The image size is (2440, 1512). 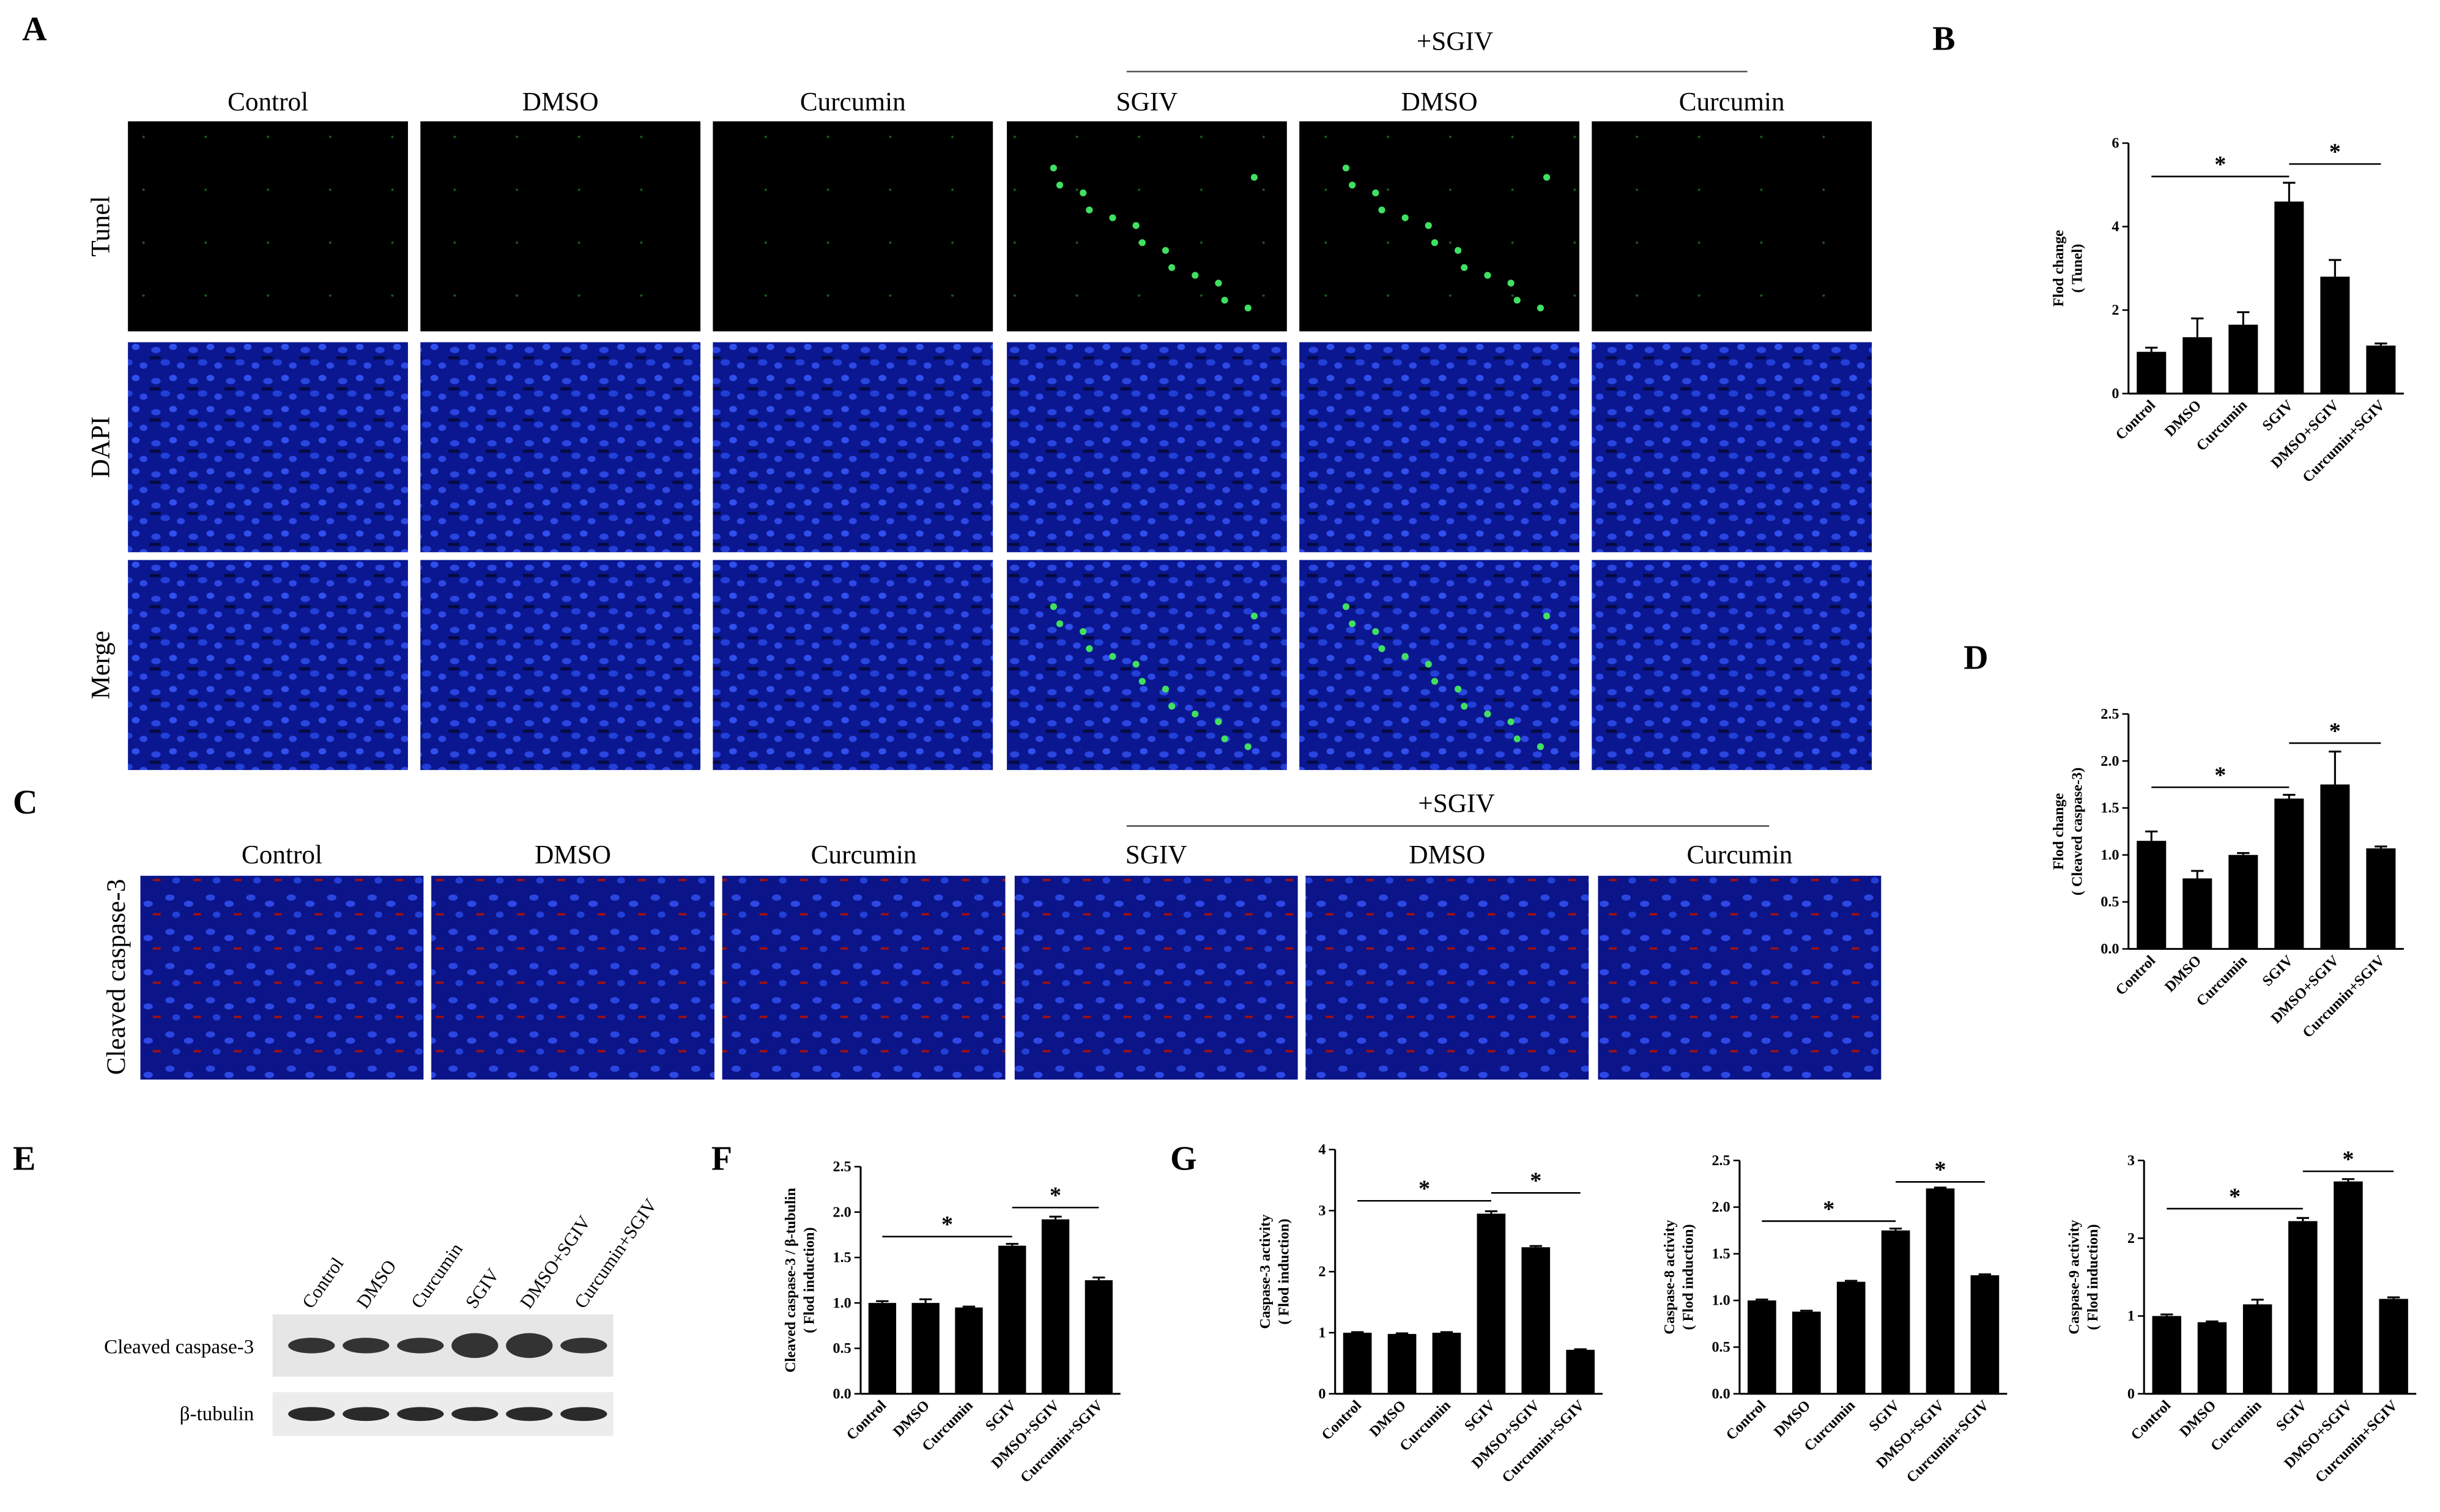 I want to click on group-label: +SGIV, so click(x=1455, y=41).